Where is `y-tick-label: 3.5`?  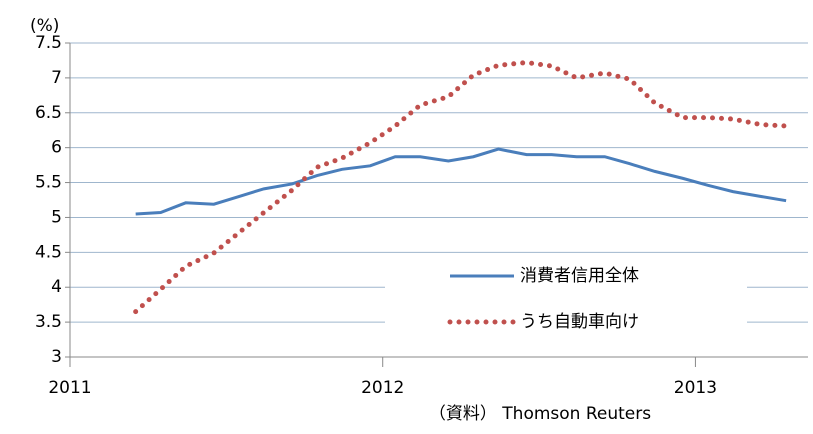 y-tick-label: 3.5 is located at coordinates (48, 322).